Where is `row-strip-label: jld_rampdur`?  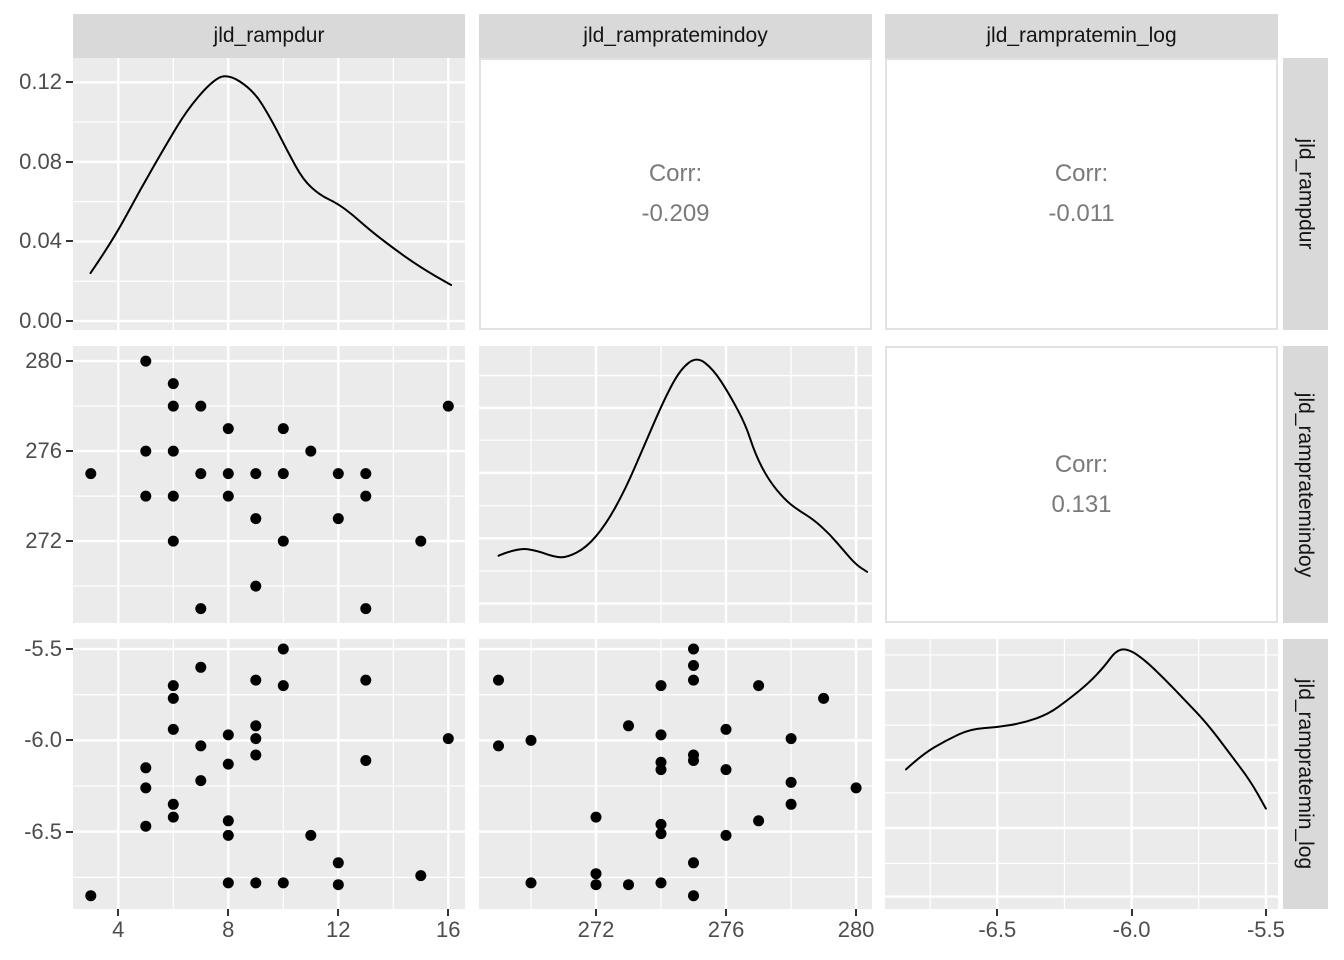
row-strip-label: jld_rampdur is located at coordinates (1306, 194).